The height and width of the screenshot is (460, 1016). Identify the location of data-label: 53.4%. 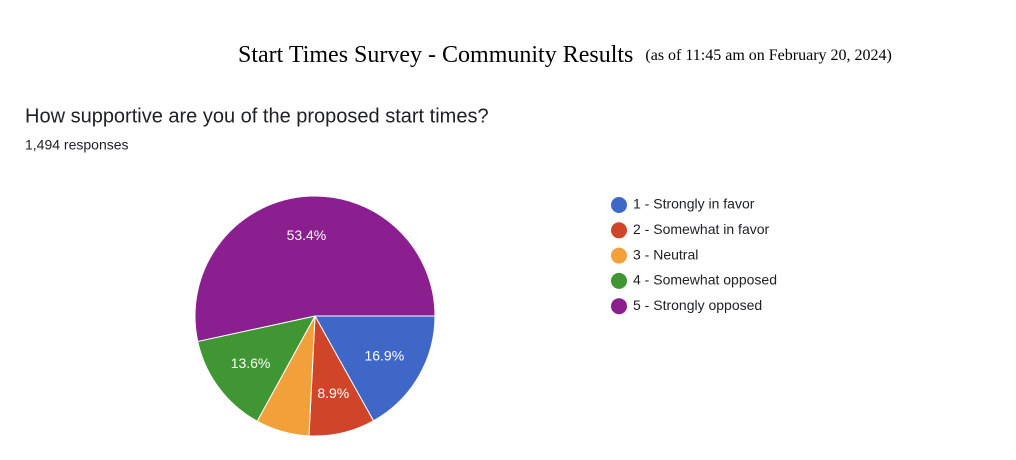
(307, 235).